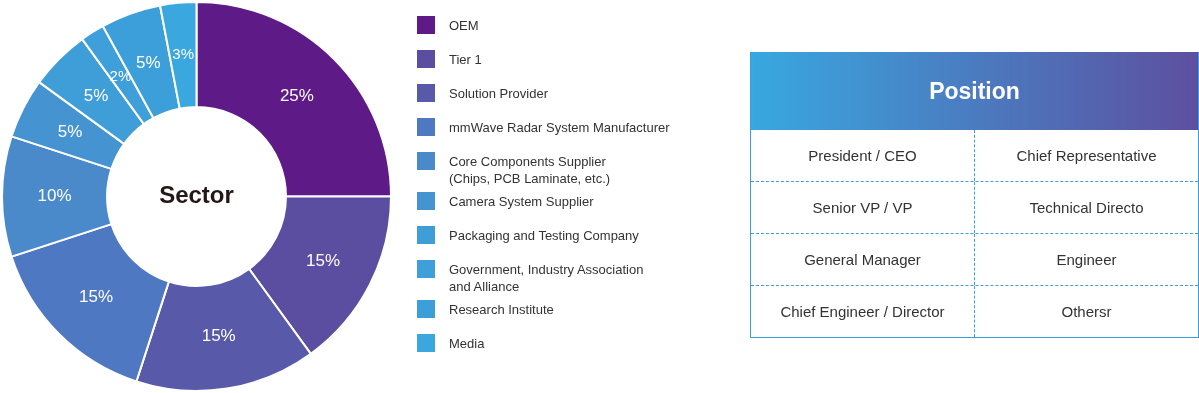 This screenshot has height=393, width=1199. What do you see at coordinates (974, 91) in the screenshot?
I see `text: Position` at bounding box center [974, 91].